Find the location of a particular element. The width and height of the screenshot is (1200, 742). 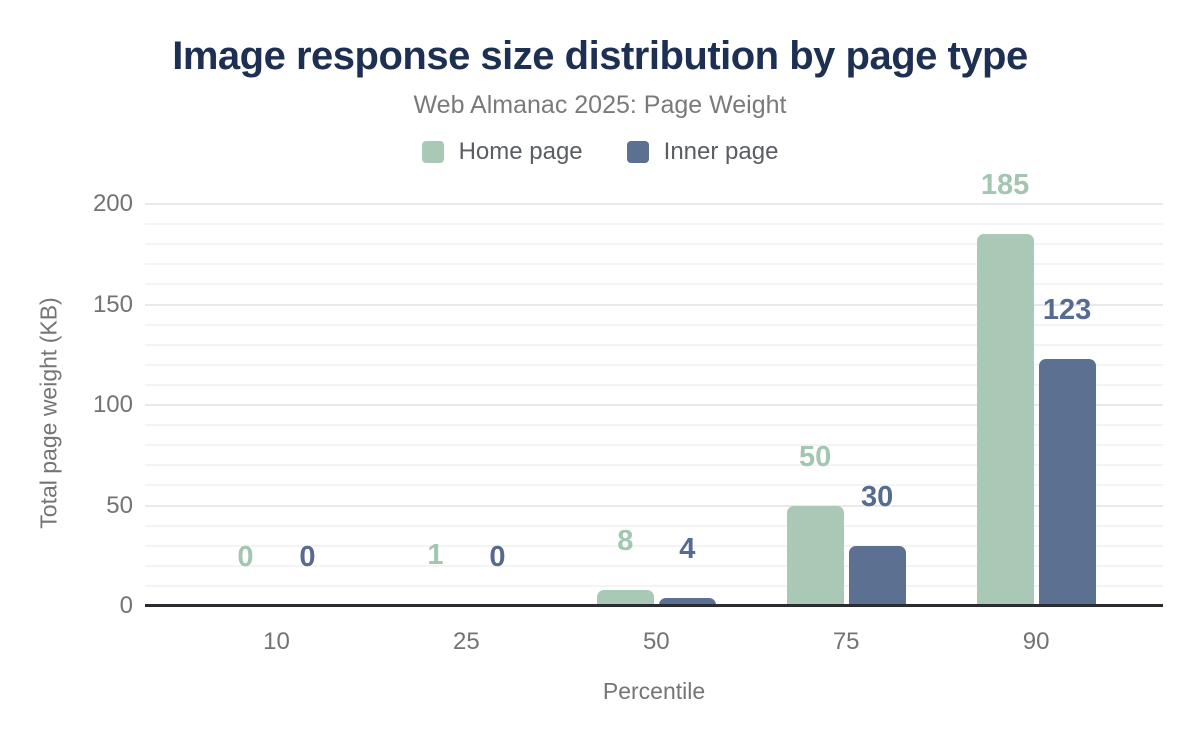

y-tick-label: 100 is located at coordinates (112, 404).